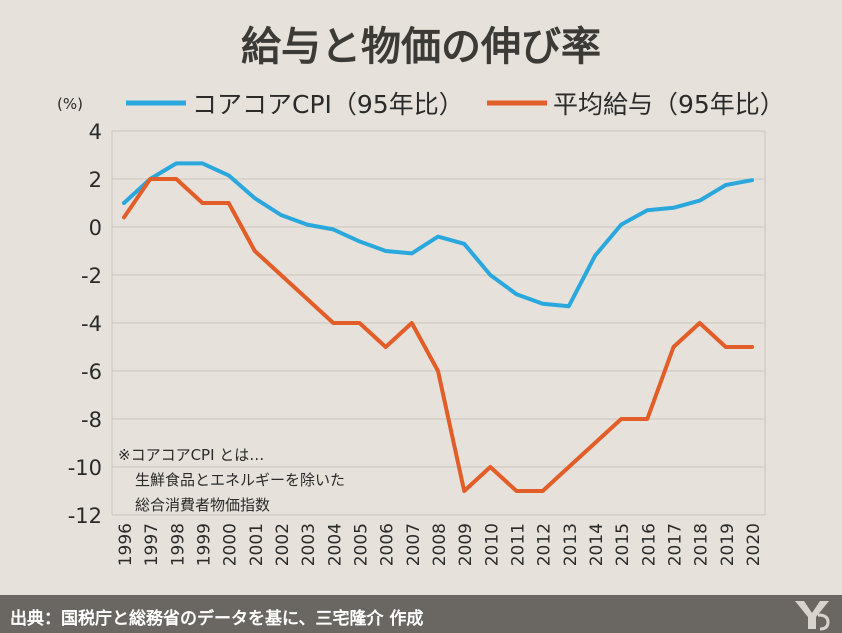  Describe the element at coordinates (649, 544) in the screenshot. I see `x-tick-label: 2016` at that location.